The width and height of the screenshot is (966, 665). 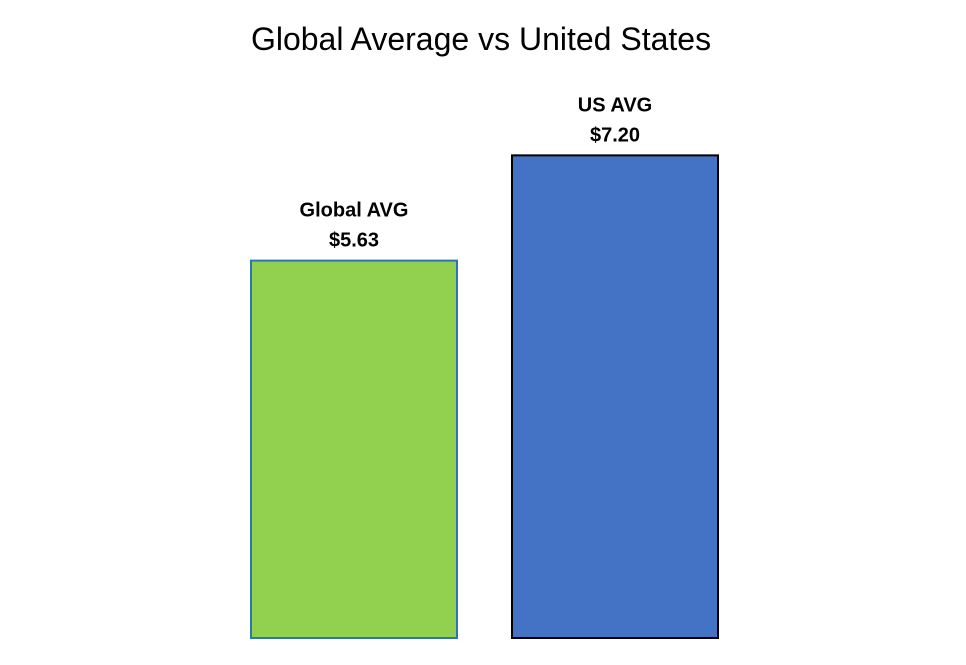 What do you see at coordinates (354, 211) in the screenshot?
I see `category-label: Global AVG` at bounding box center [354, 211].